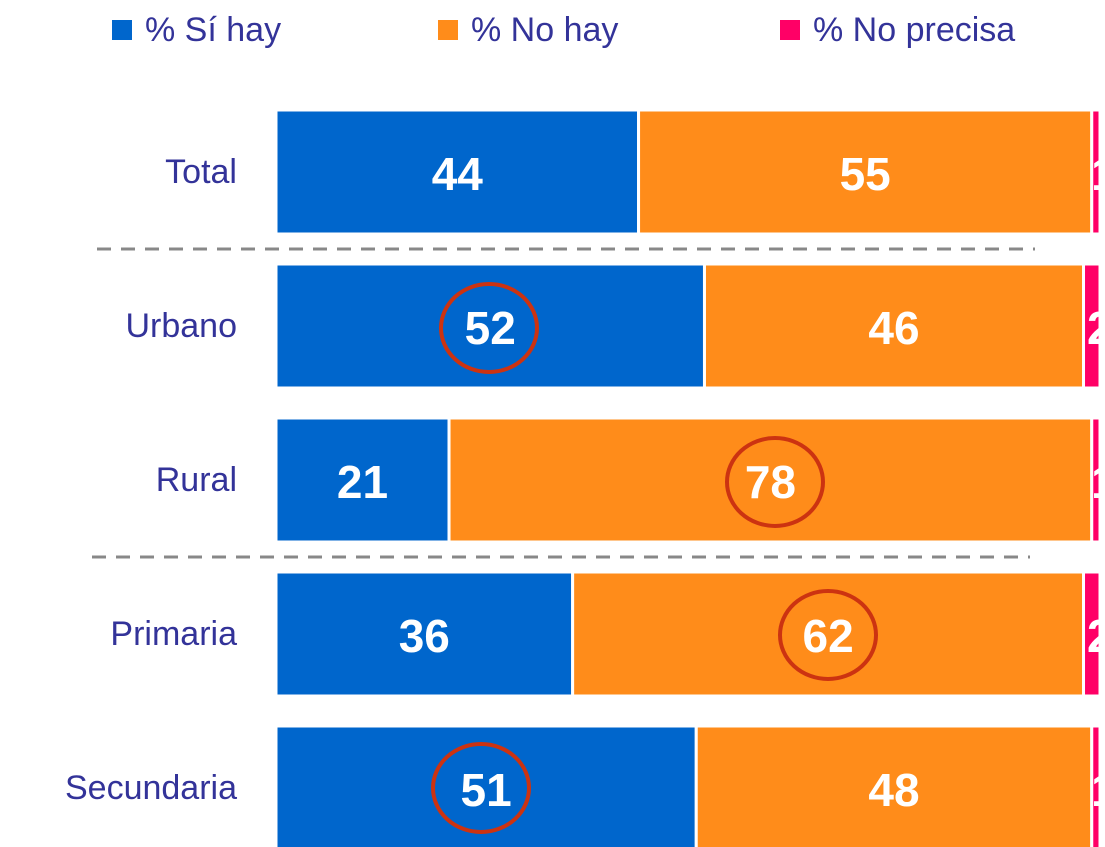 The width and height of the screenshot is (1105, 847). I want to click on value-label: 55, so click(865, 174).